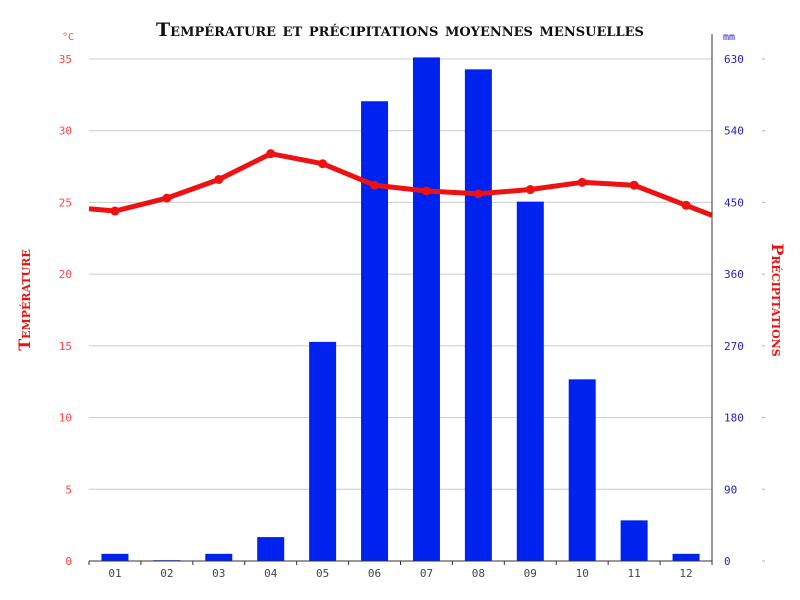 The width and height of the screenshot is (800, 600). What do you see at coordinates (729, 37) in the screenshot?
I see `right-axis-unit: mm` at bounding box center [729, 37].